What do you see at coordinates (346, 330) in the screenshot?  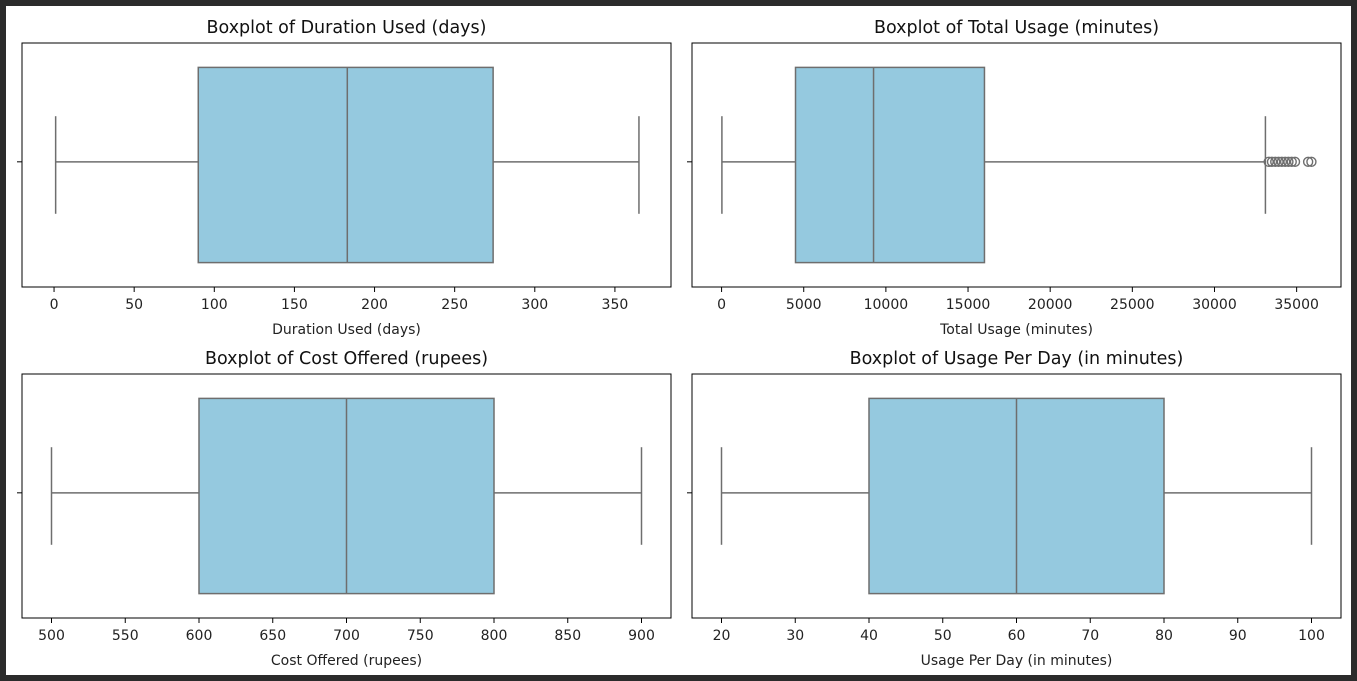 I see `x-axis-label-duration-used: Duration Used (days)` at bounding box center [346, 330].